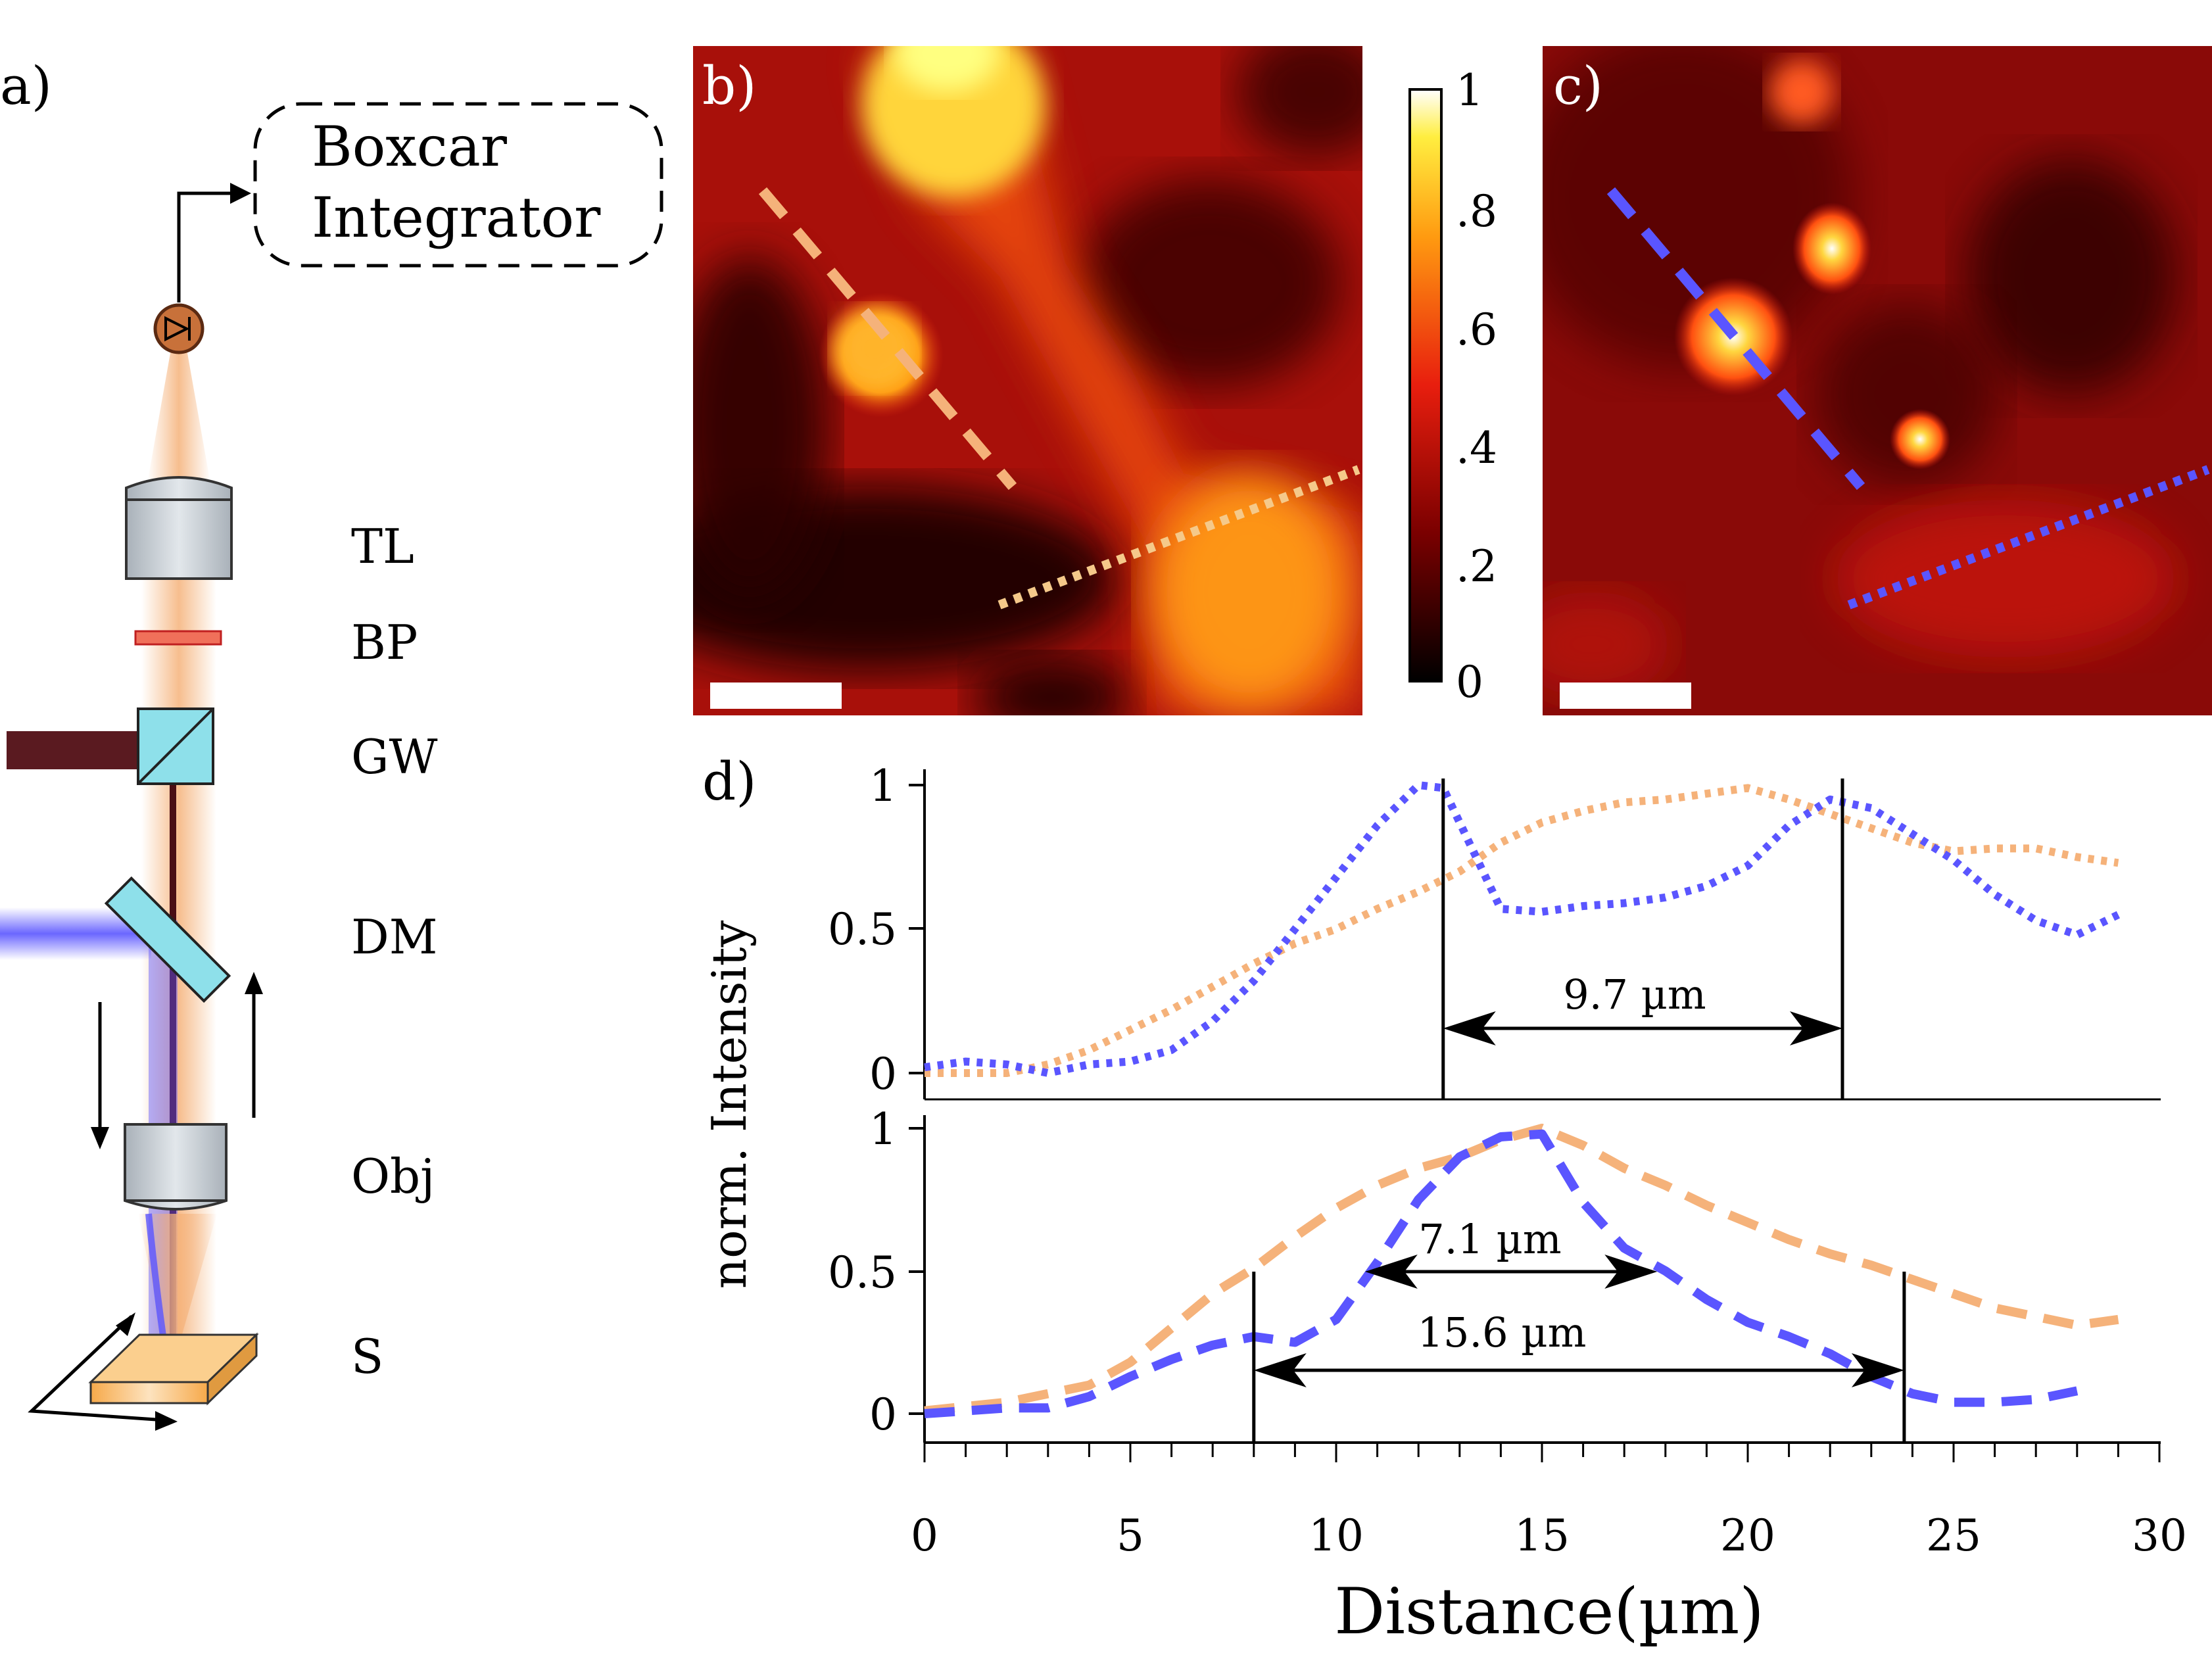 The image size is (2212, 1653). Describe the element at coordinates (394, 756) in the screenshot. I see `label-gw: GW` at that location.